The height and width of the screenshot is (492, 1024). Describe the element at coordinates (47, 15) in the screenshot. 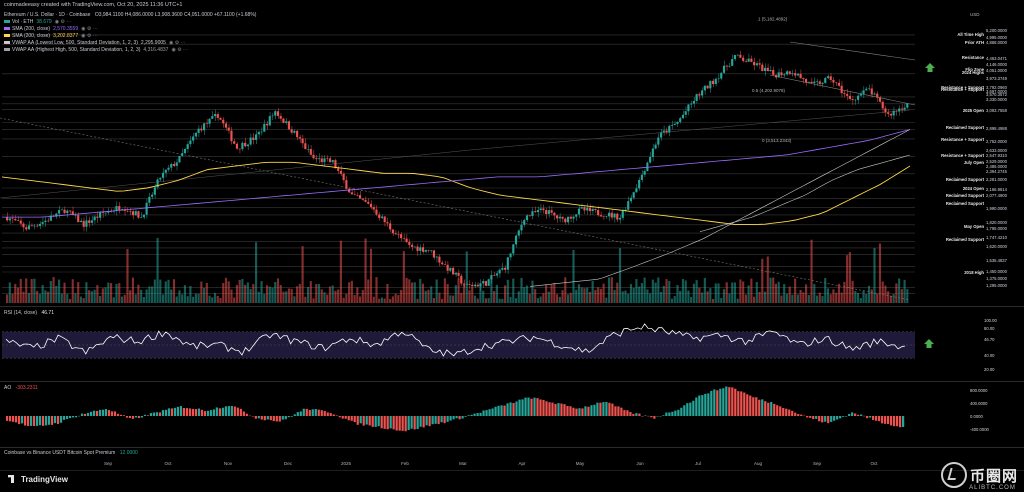

I see `symbol-title: Ethereum / U.S. Dollar · 1D · Coinbase` at that location.